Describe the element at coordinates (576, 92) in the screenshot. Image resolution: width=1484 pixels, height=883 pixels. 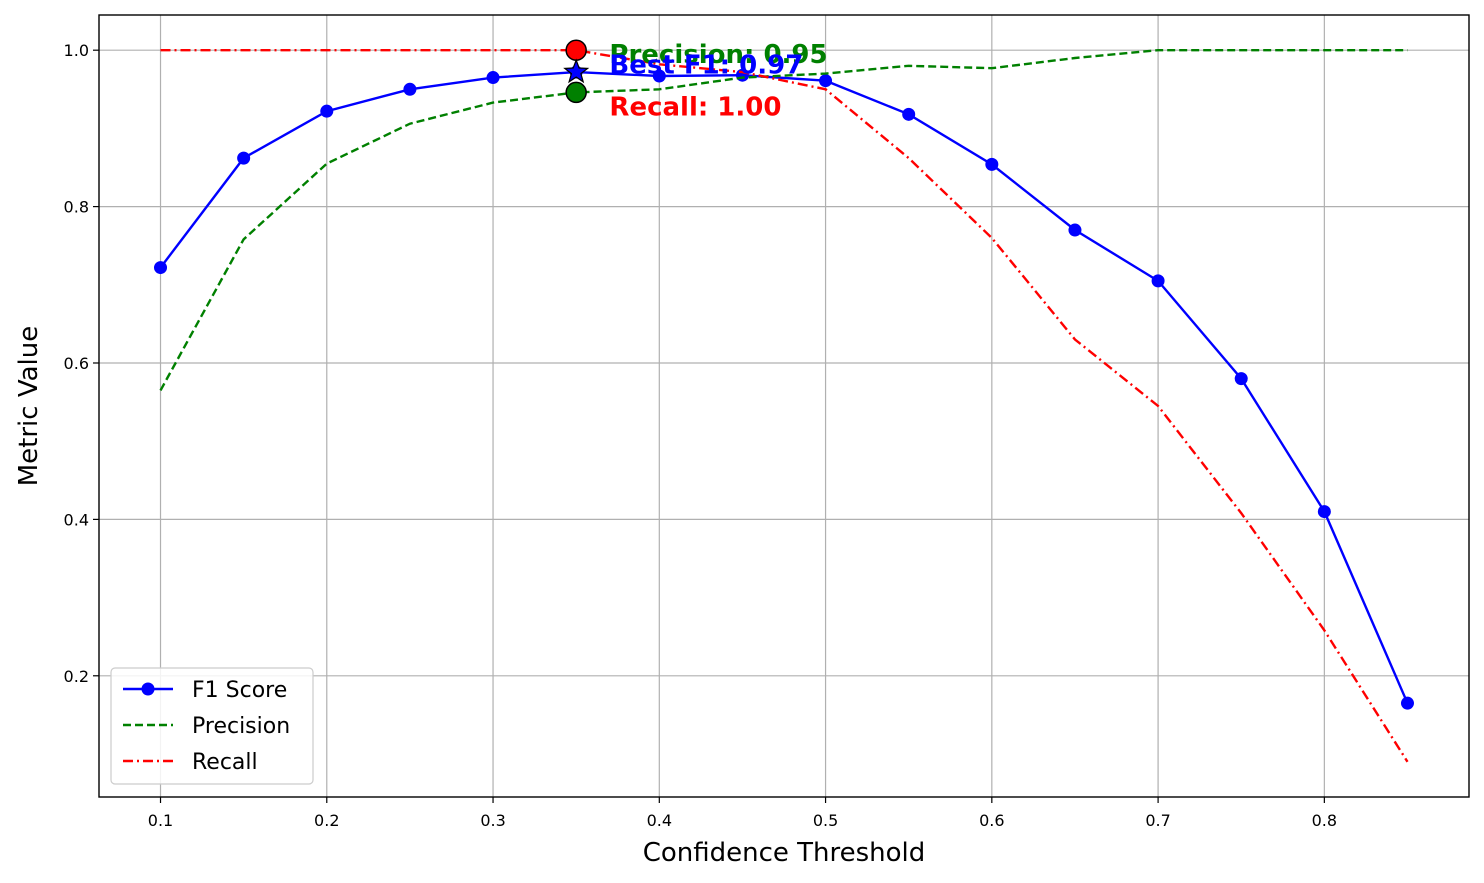
I see `highlight-precision-point` at that location.